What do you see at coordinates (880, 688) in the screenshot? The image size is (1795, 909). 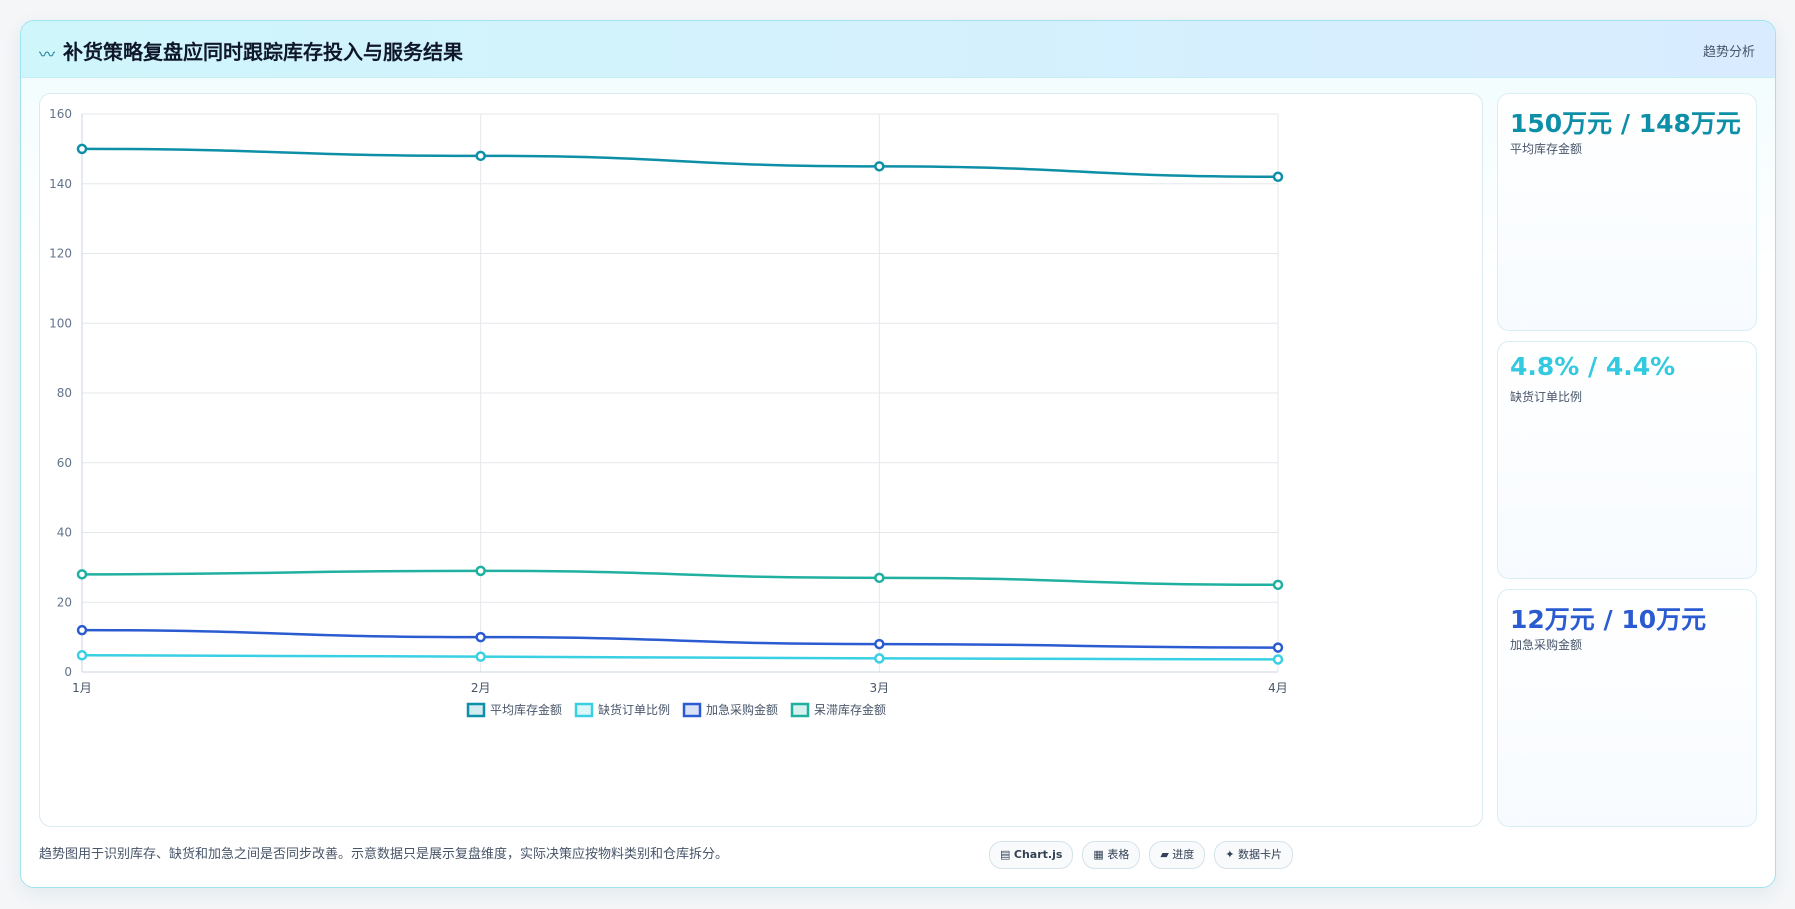 I see `x-tick-label: 3月` at bounding box center [880, 688].